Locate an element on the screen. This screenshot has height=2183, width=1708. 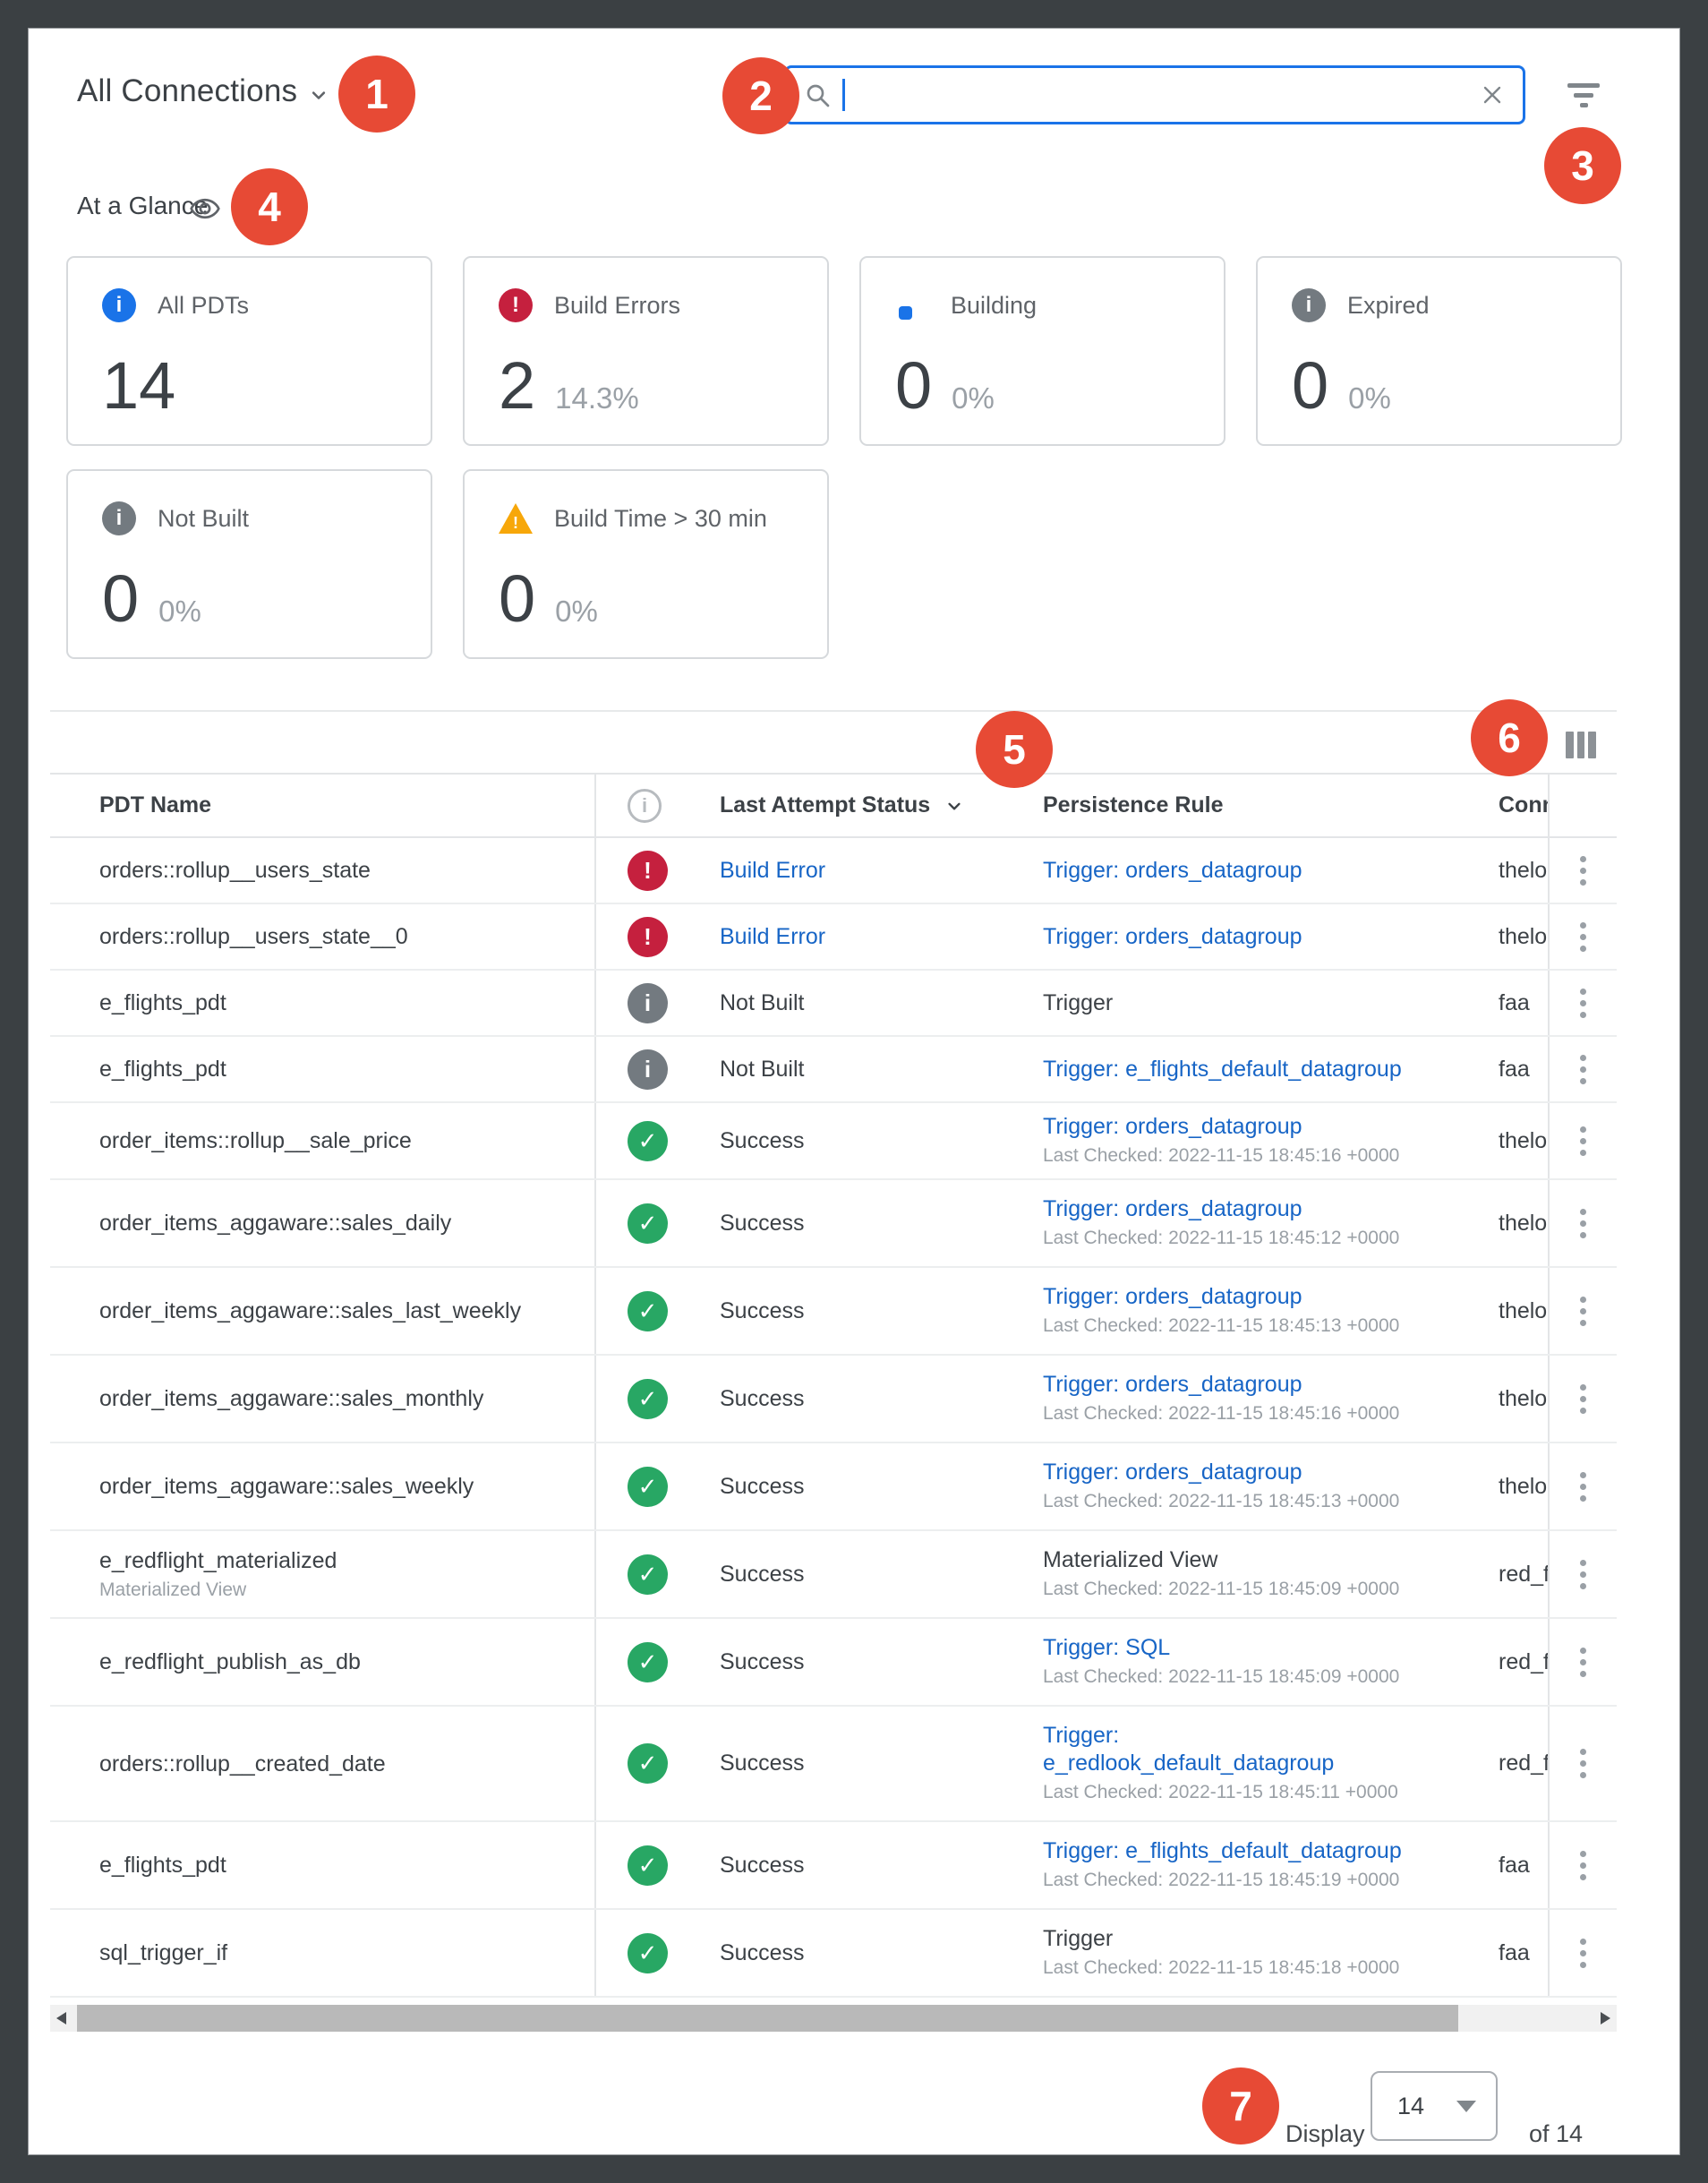
text-caret is located at coordinates (843, 95).